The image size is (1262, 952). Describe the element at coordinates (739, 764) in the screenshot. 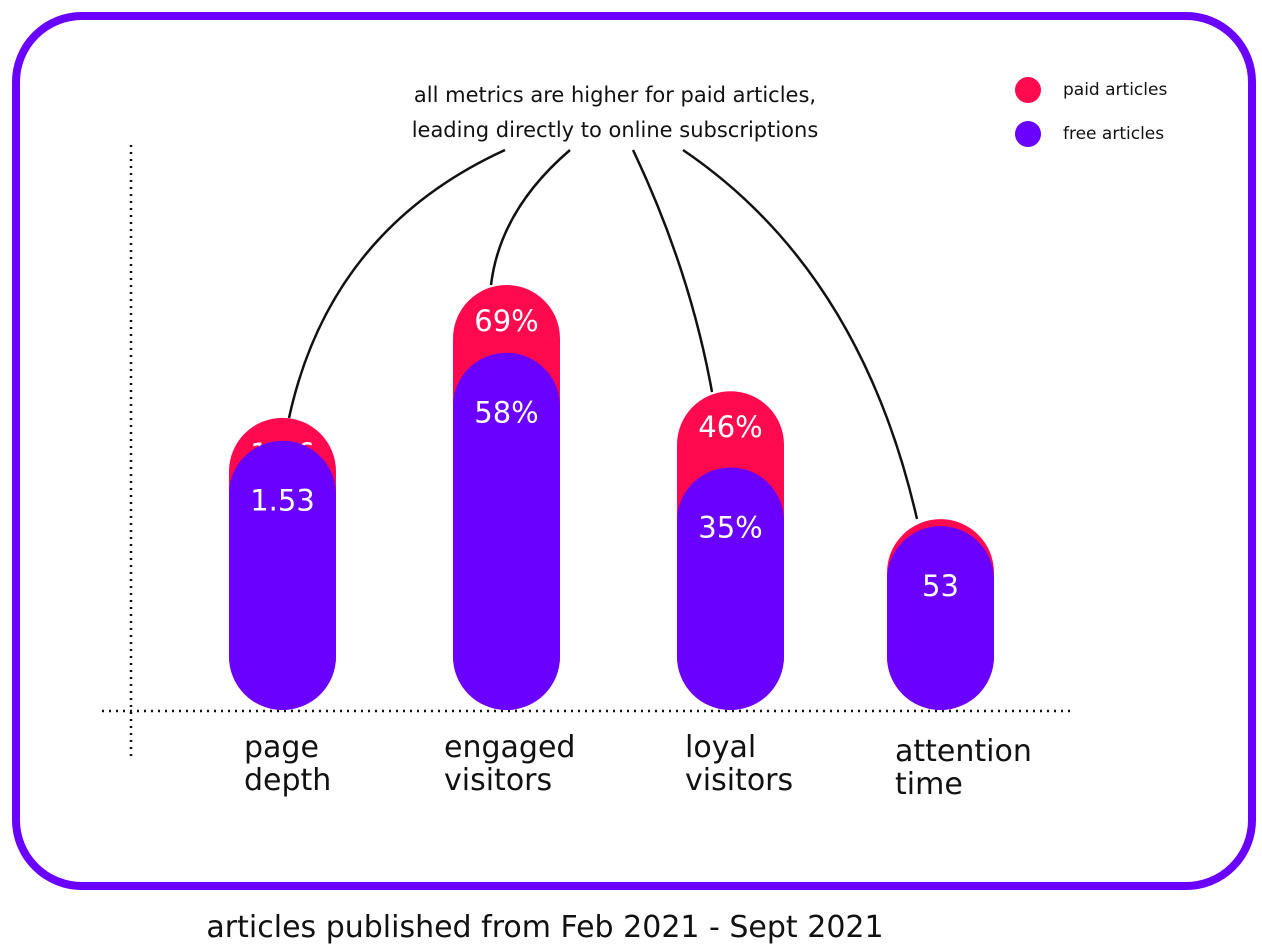

I see `x-tick-label: loyal visitors` at that location.